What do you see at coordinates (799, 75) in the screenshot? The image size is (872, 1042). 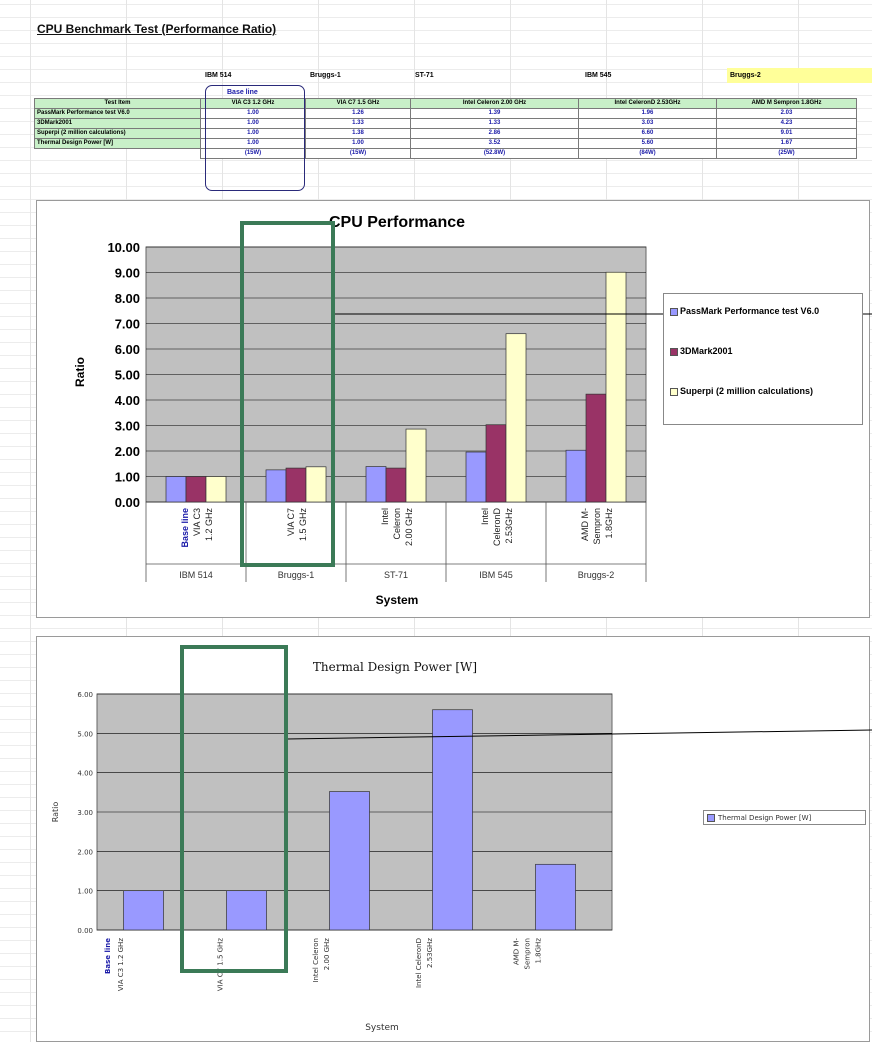 I see `system-highlight-cell` at bounding box center [799, 75].